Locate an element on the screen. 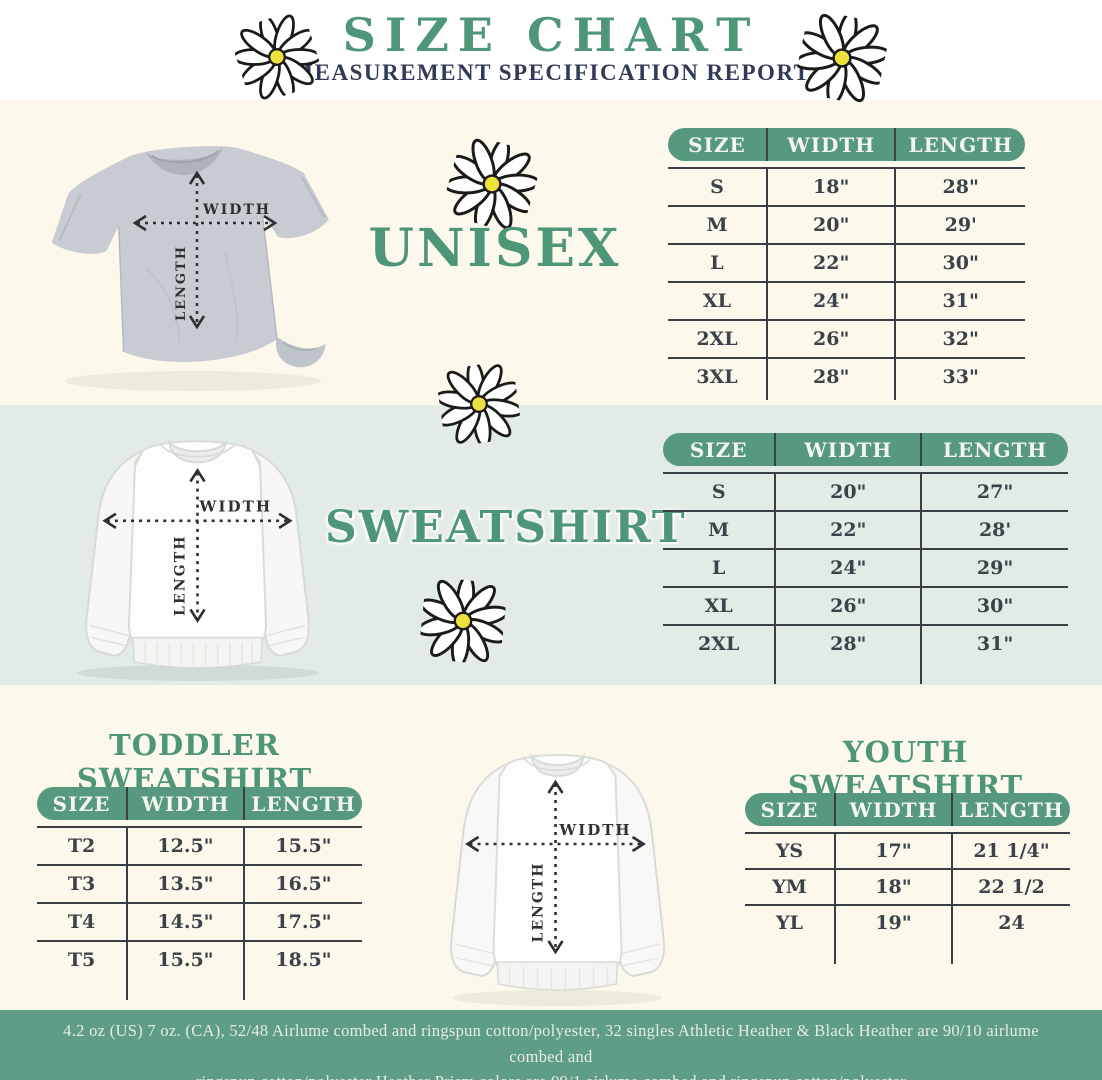  length-cell: 28' is located at coordinates (995, 530).